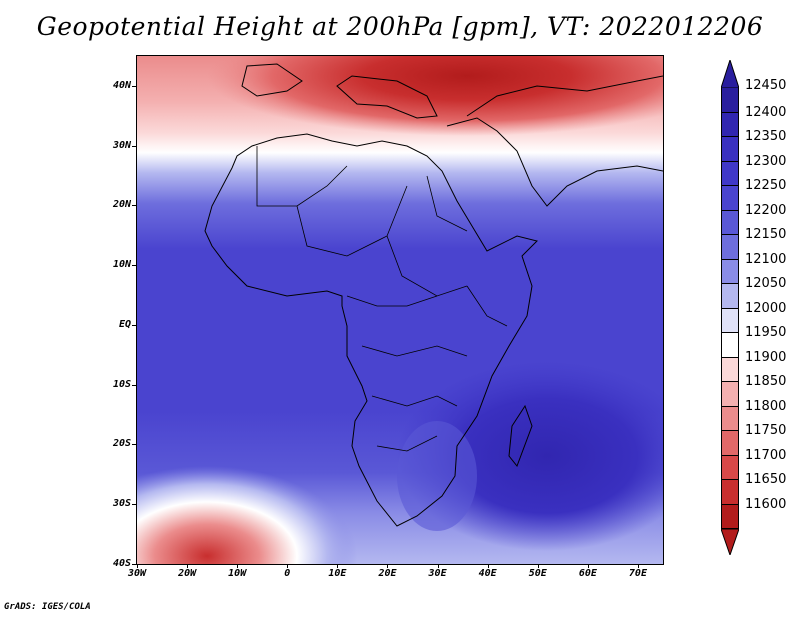  I want to click on colorbar-scale, so click(730, 308).